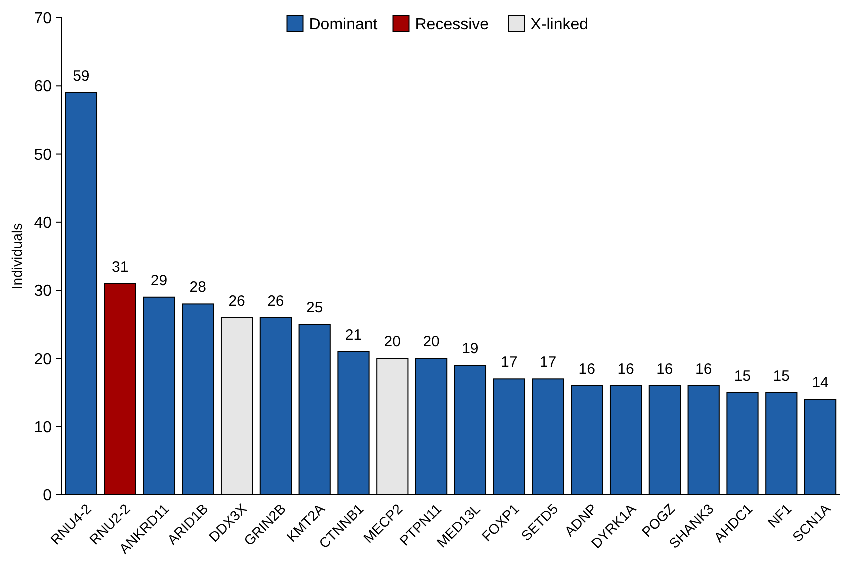 The height and width of the screenshot is (572, 846). What do you see at coordinates (43, 359) in the screenshot?
I see `y-tick-label: 20` at bounding box center [43, 359].